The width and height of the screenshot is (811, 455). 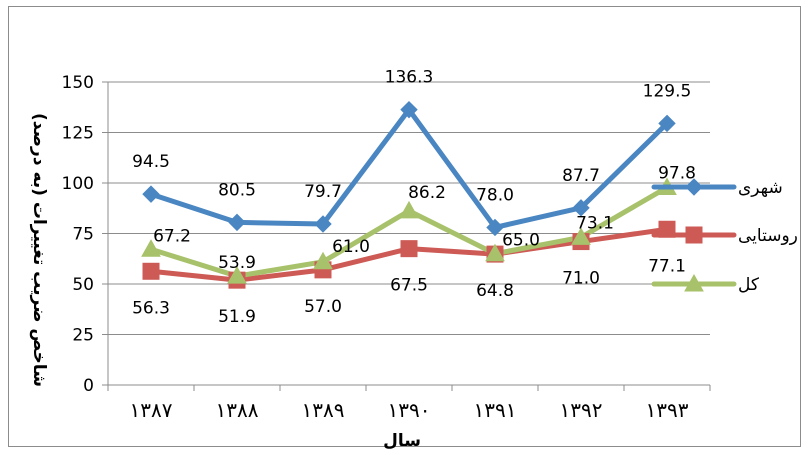 What do you see at coordinates (760, 188) in the screenshot?
I see `legend-label: شهری` at bounding box center [760, 188].